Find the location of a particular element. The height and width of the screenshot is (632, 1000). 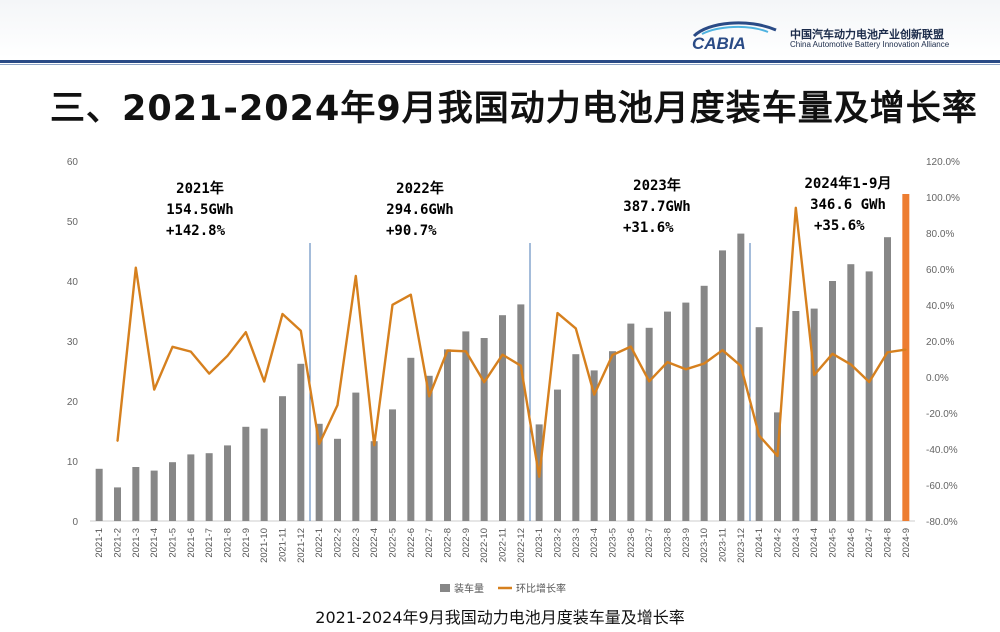

annotation-growth: +31.6% is located at coordinates (648, 228).